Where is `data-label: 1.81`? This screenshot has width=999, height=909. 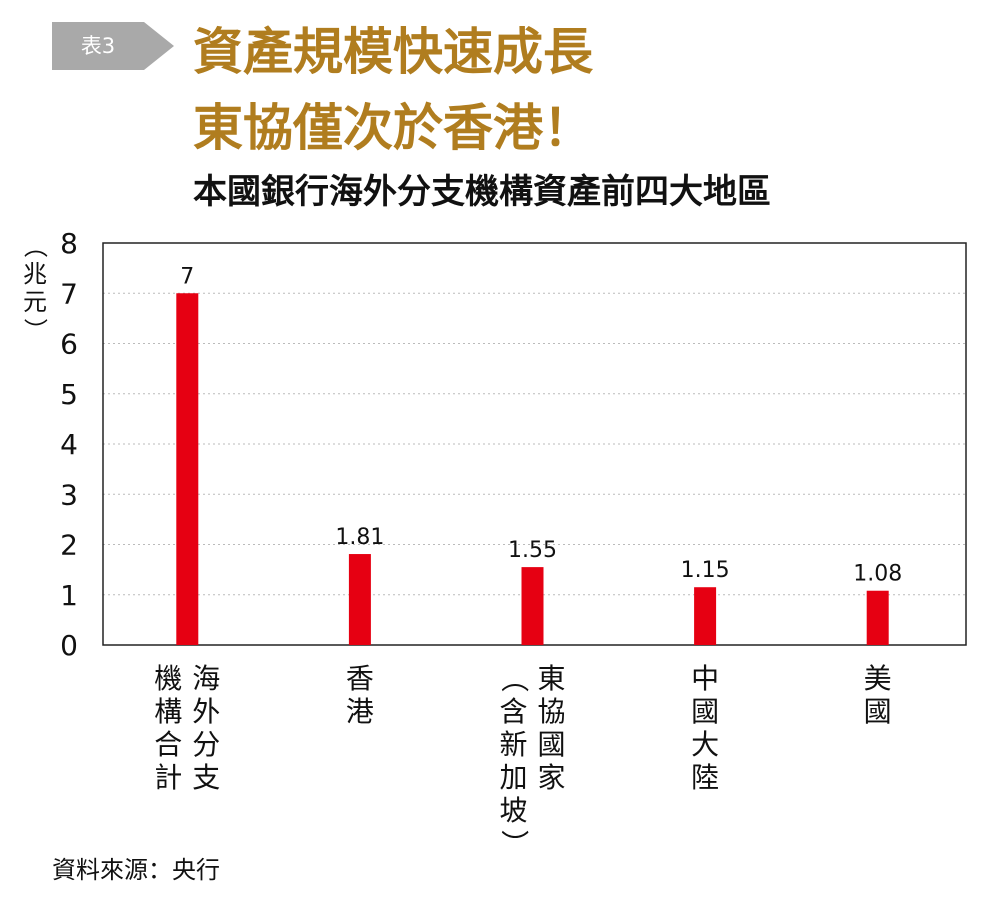 data-label: 1.81 is located at coordinates (359, 537).